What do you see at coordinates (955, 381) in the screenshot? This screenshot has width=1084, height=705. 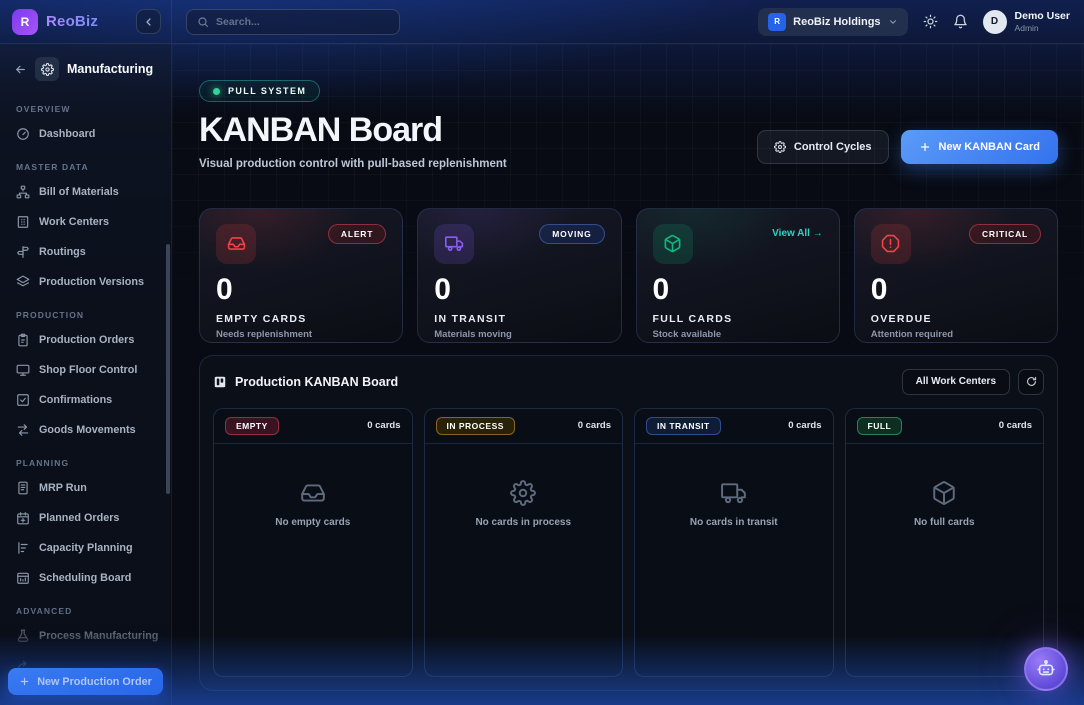 I see `work-center-filter: All Work Centers` at bounding box center [955, 381].